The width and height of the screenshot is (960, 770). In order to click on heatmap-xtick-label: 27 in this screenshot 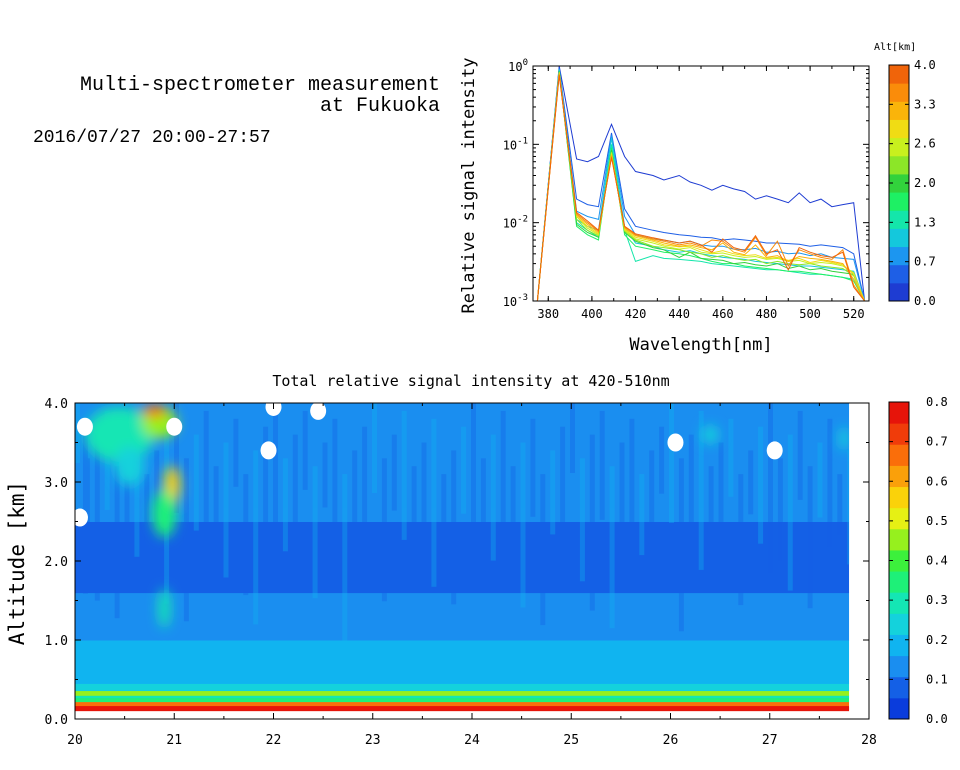, I will do `click(770, 740)`.